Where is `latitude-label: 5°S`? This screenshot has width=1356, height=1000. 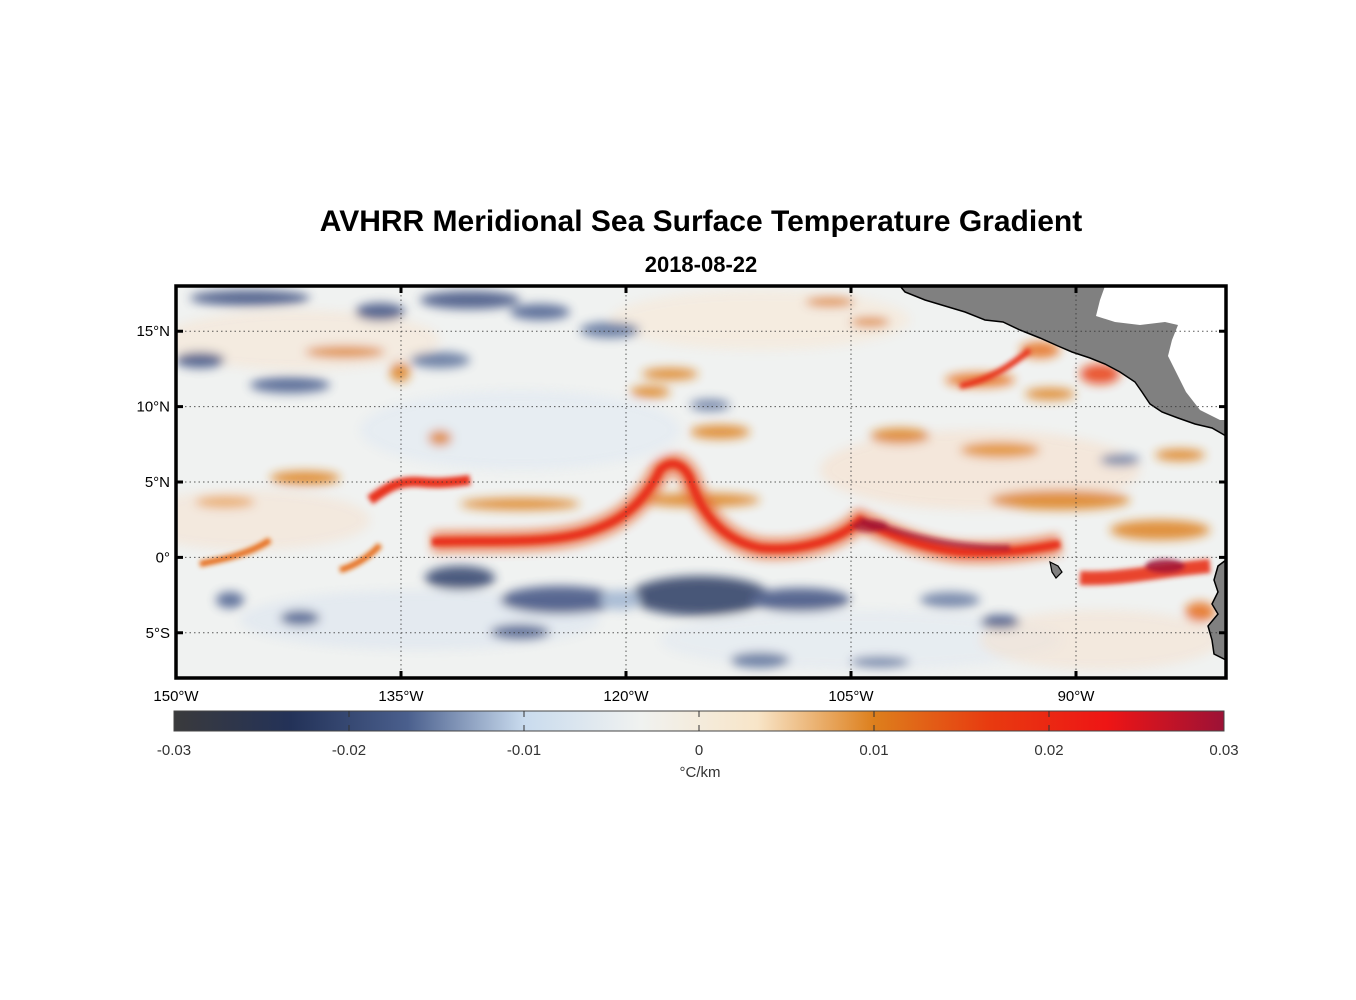
latitude-label: 5°S is located at coordinates (158, 633).